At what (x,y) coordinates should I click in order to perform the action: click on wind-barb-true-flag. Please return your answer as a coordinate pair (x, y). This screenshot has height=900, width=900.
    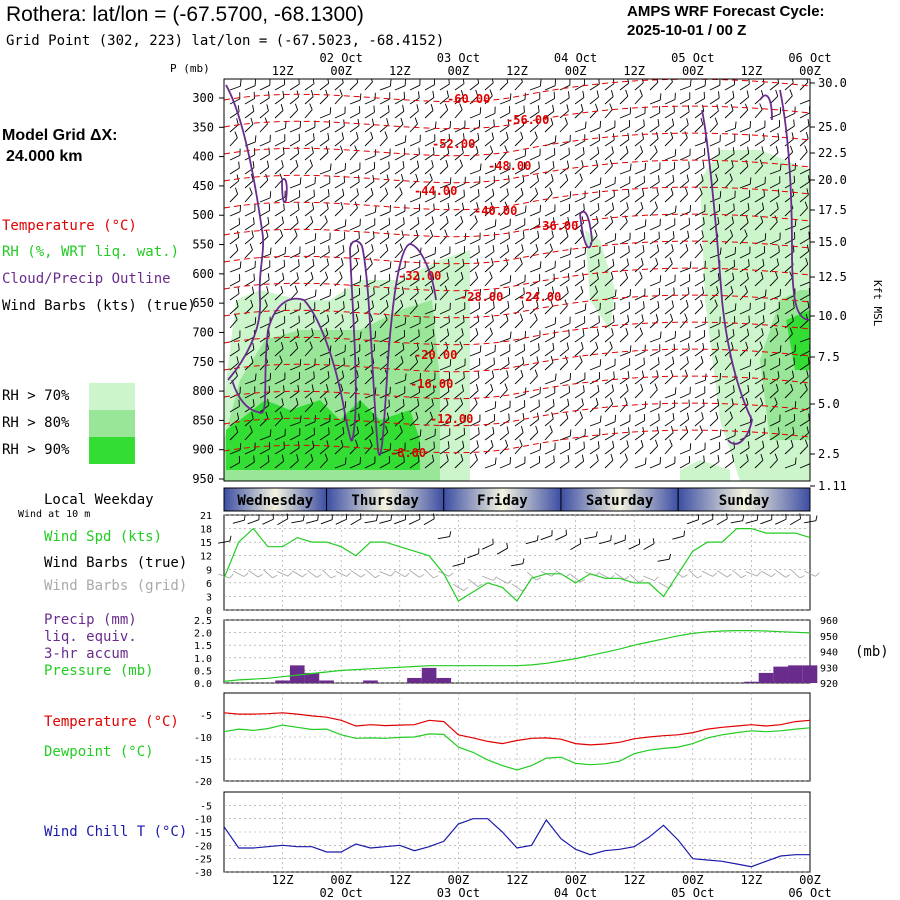
    Looking at the image, I should click on (318, 517).